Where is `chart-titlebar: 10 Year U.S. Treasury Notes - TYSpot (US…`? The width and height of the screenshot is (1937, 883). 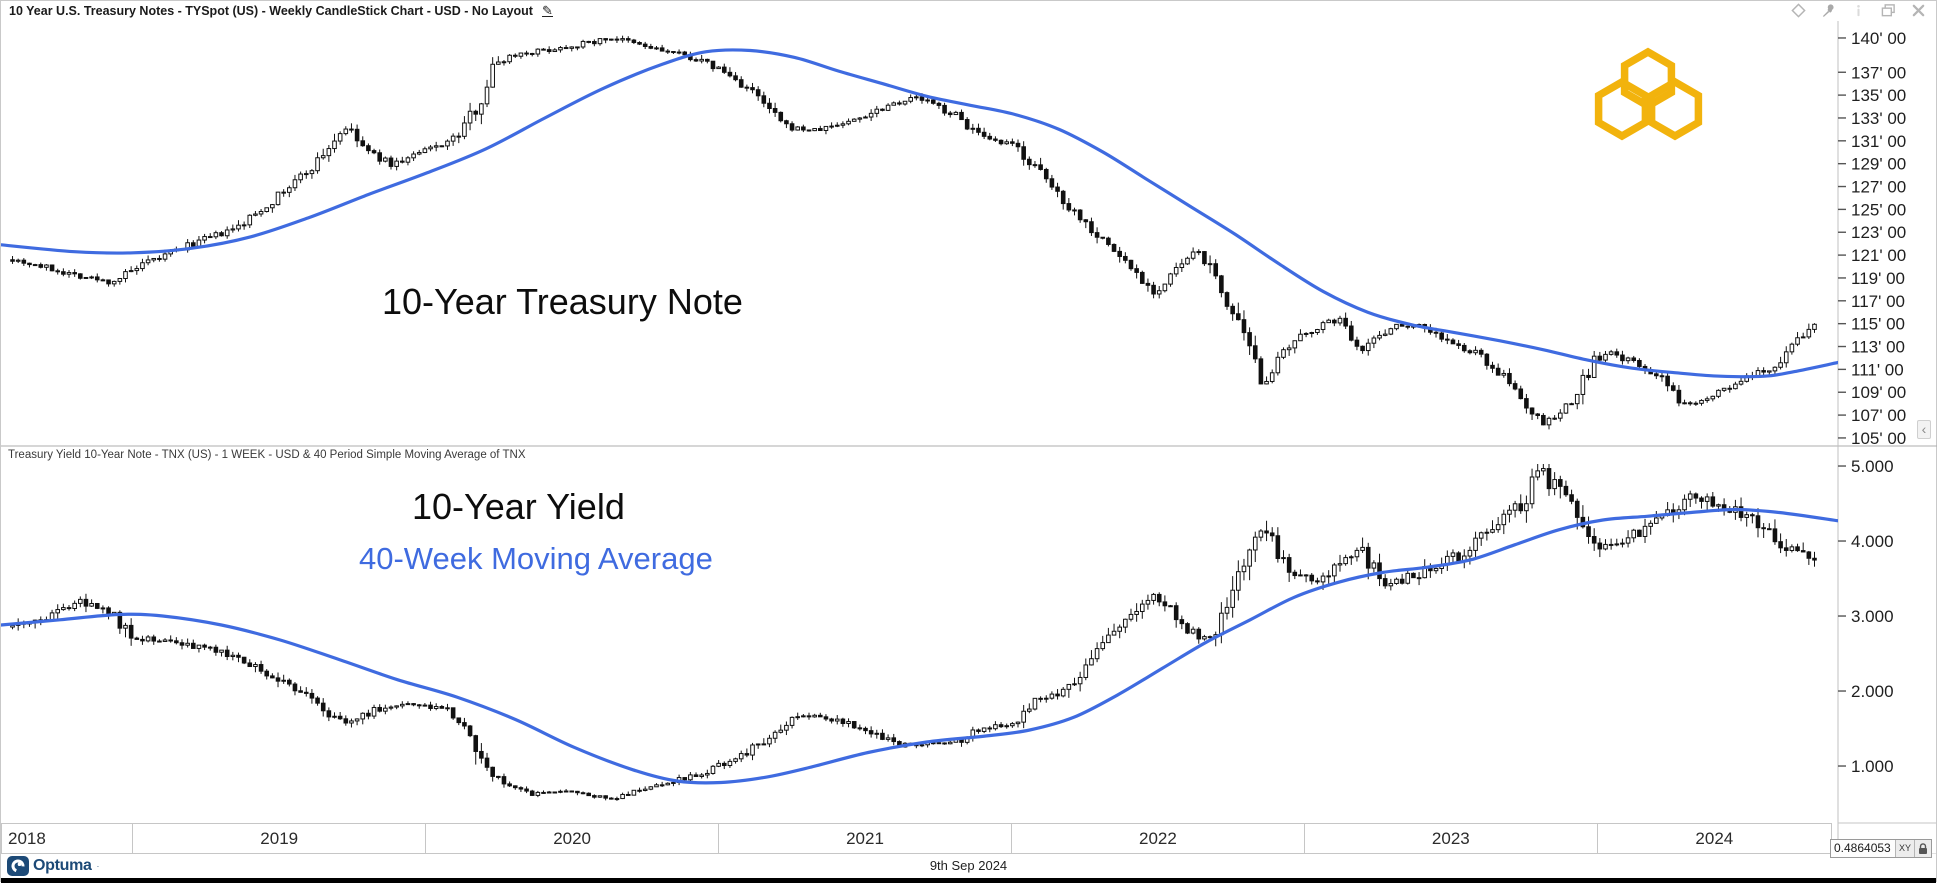 chart-titlebar: 10 Year U.S. Treasury Notes - TYSpot (US… is located at coordinates (968, 11).